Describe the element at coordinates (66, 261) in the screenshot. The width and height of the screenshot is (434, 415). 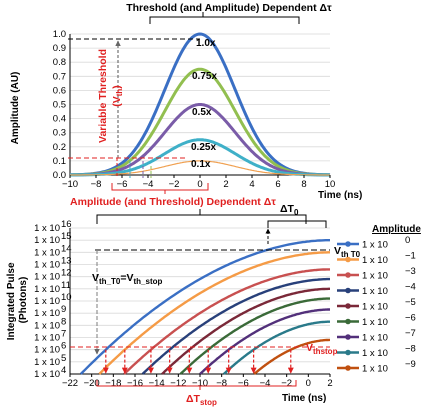
I see `bottom-y-tick-exponent: 13` at that location.